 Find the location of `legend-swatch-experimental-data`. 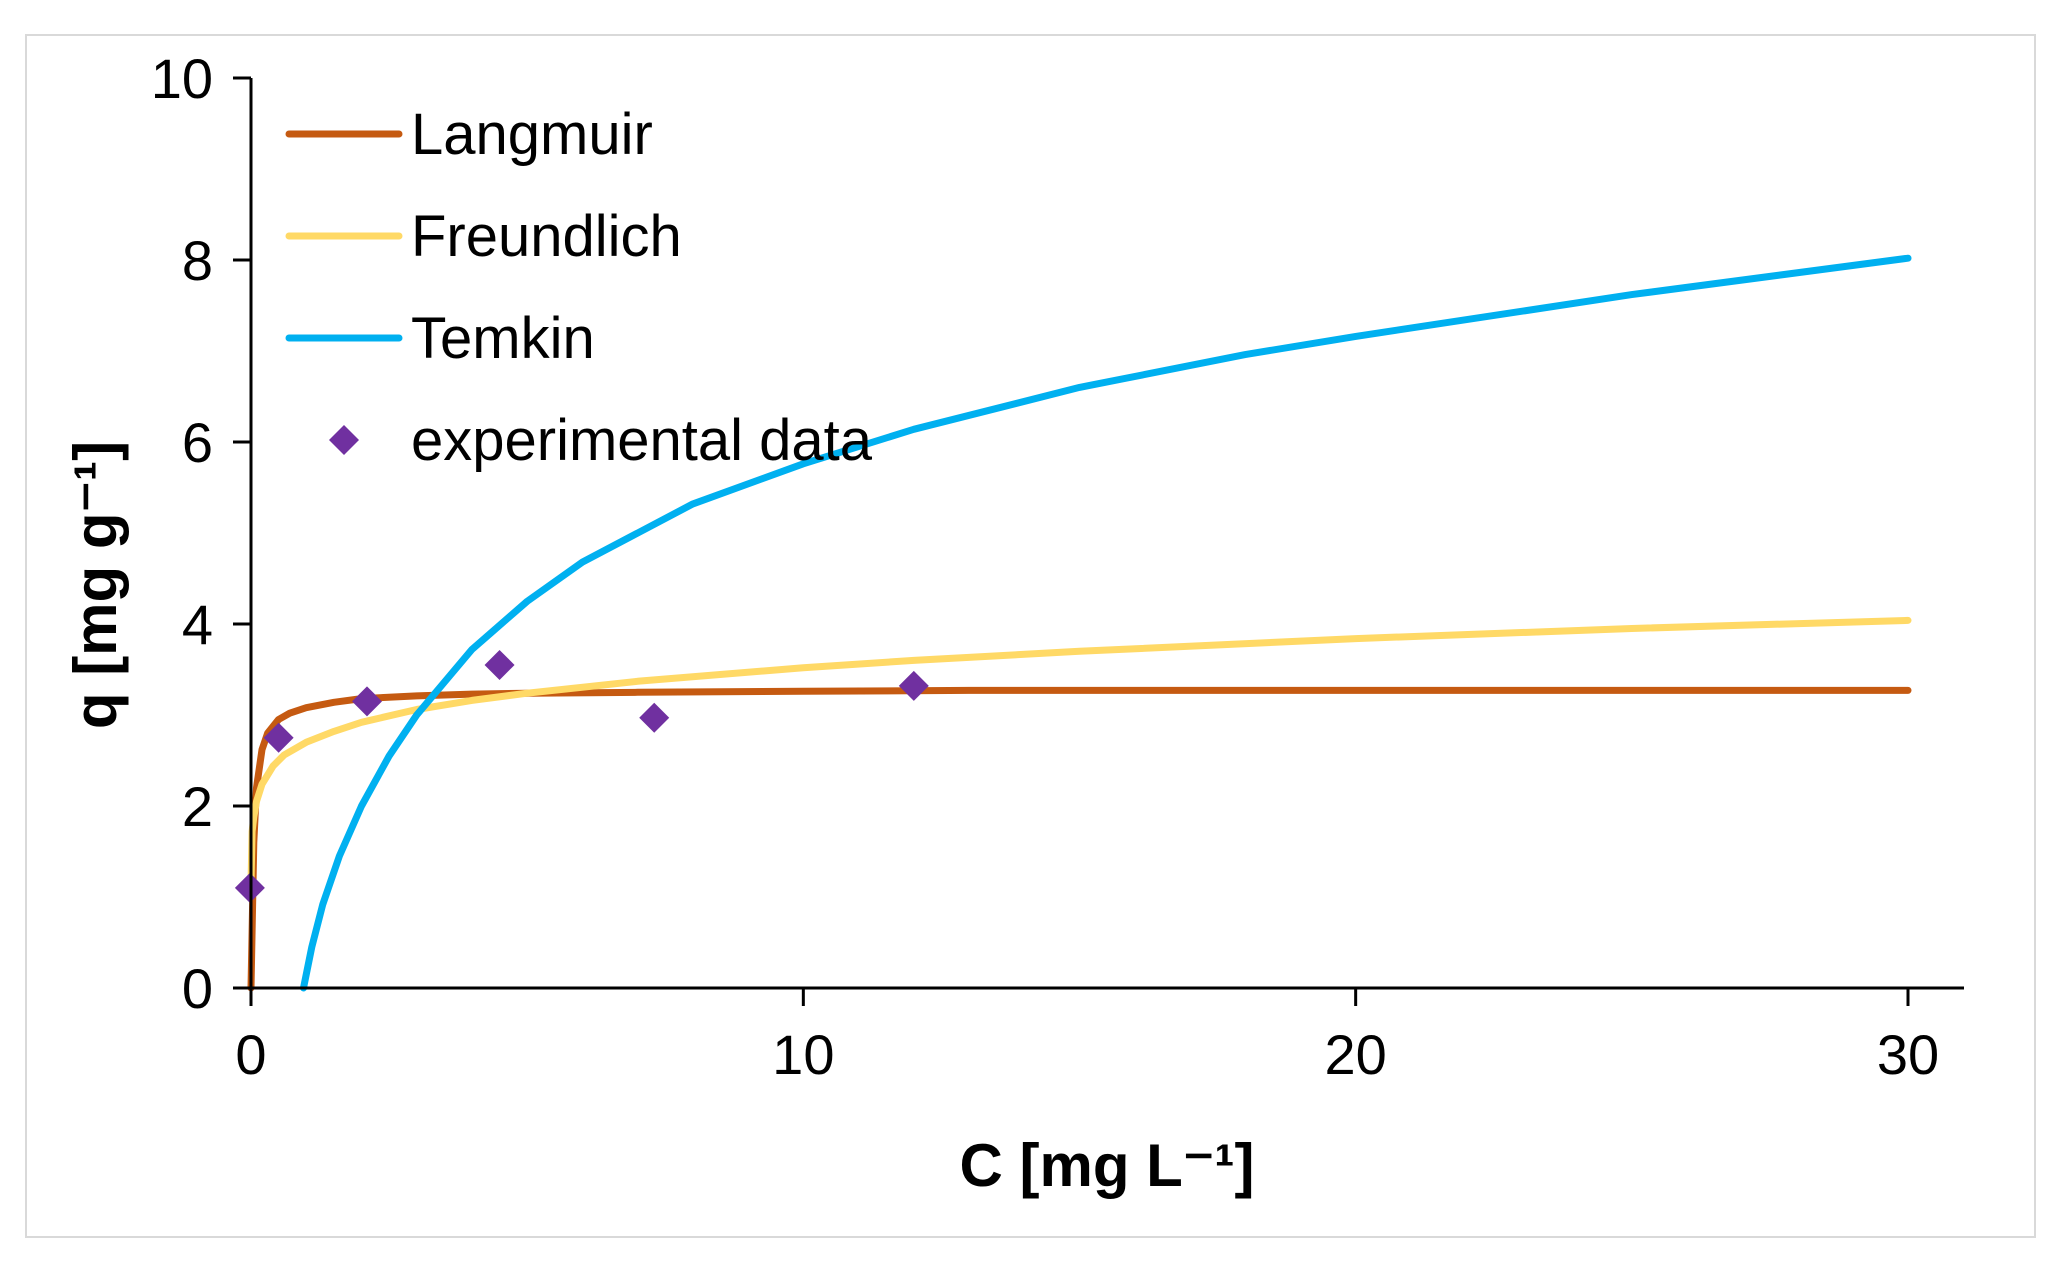

legend-swatch-experimental-data is located at coordinates (344, 440).